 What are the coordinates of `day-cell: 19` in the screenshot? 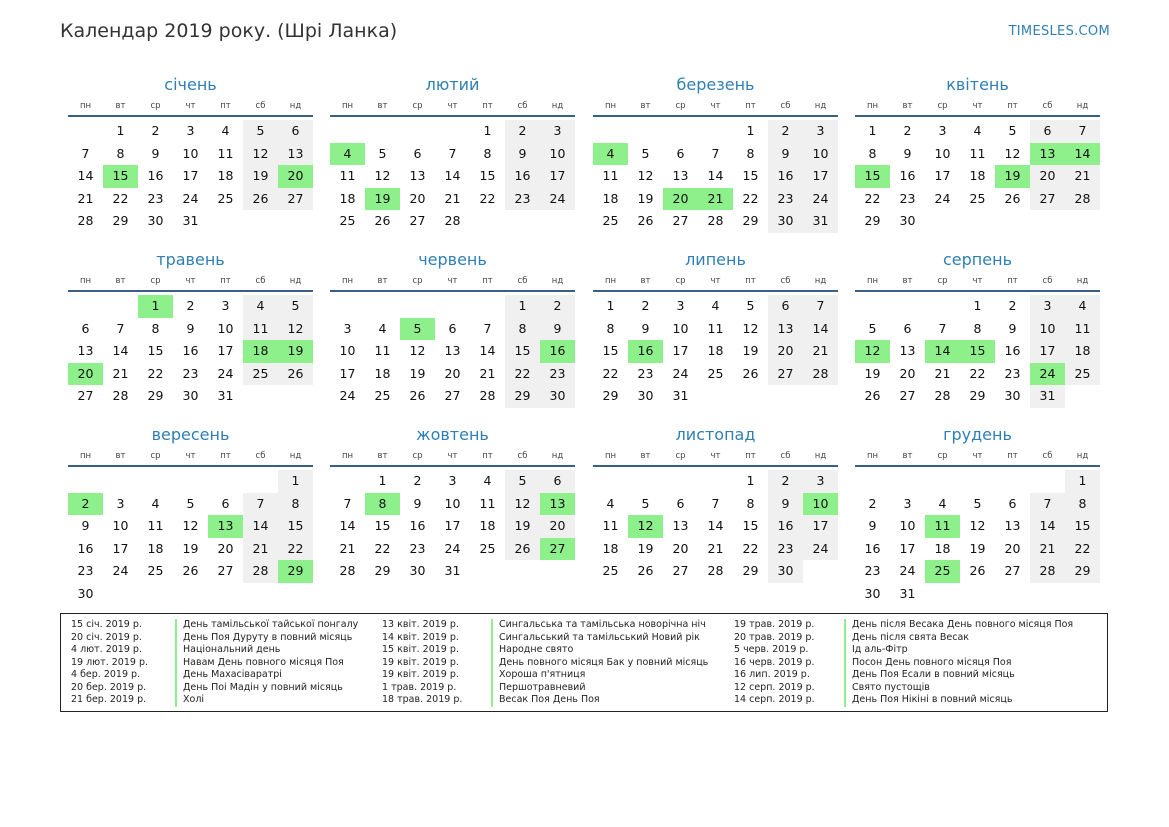 It's located at (977, 548).